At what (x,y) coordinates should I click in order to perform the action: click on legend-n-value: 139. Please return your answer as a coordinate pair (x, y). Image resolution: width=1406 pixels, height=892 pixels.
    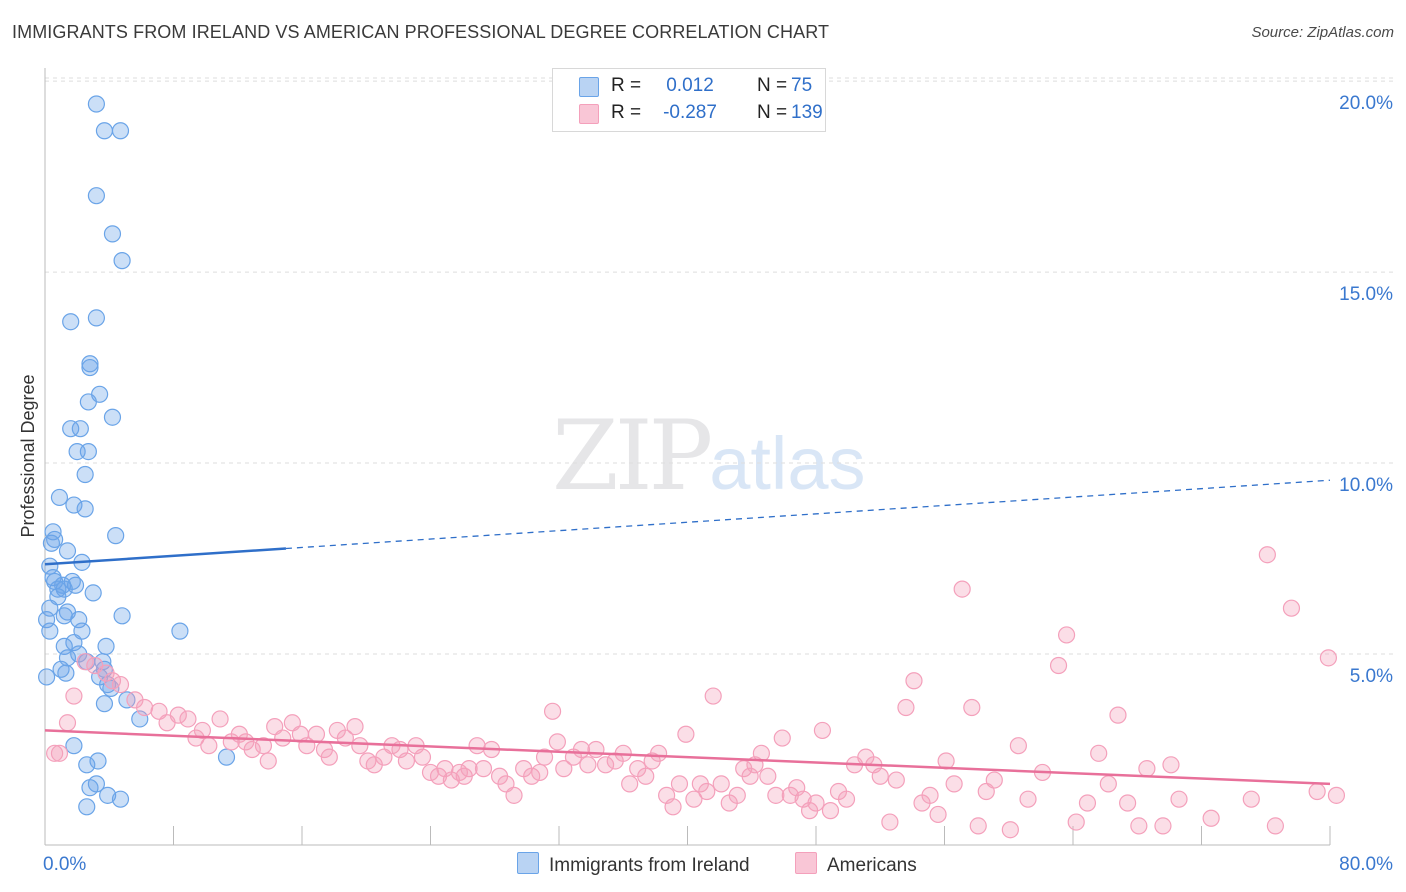
    Looking at the image, I should click on (807, 112).